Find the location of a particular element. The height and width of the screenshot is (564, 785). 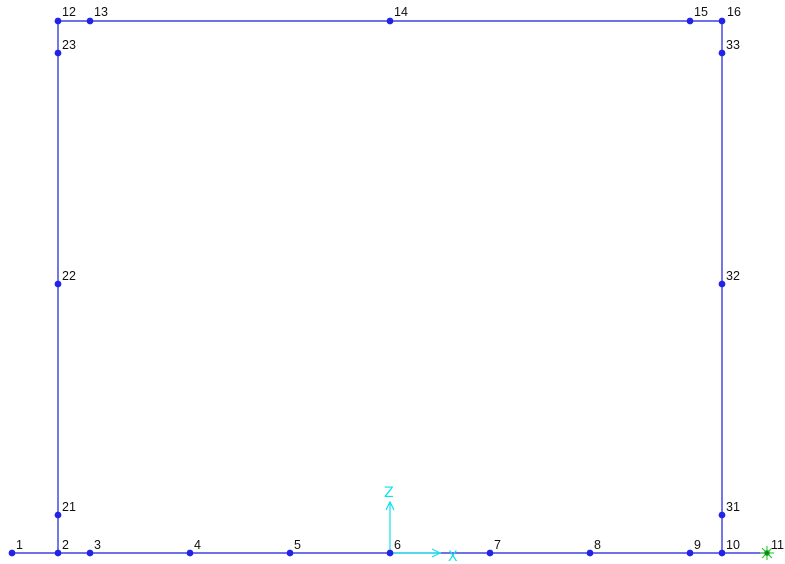

node-6: 6 is located at coordinates (393, 547).